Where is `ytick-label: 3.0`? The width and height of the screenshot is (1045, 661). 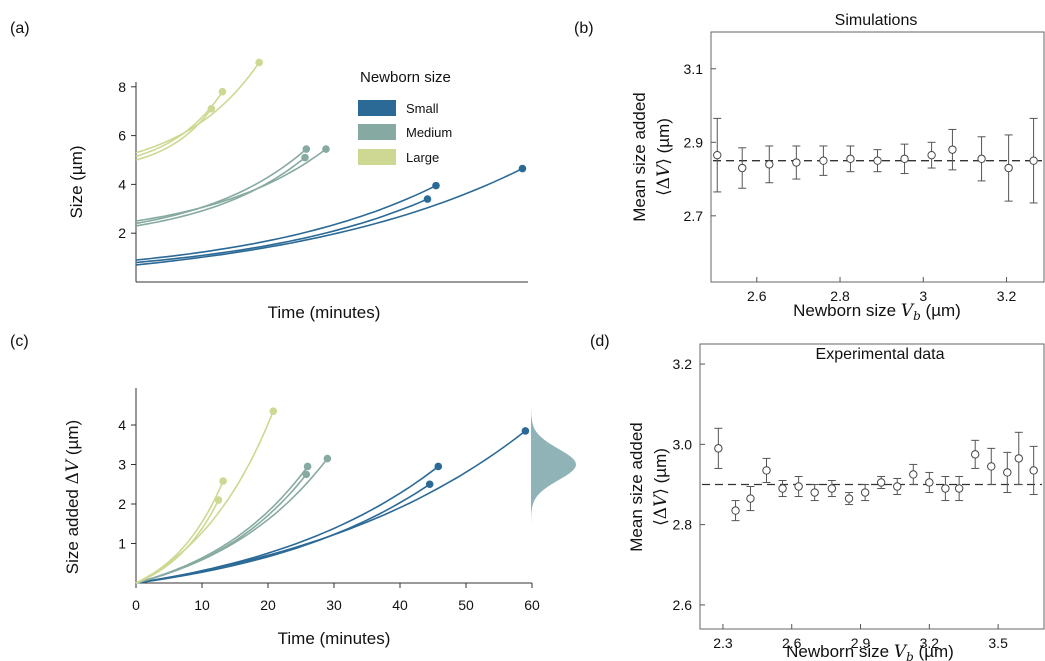 ytick-label: 3.0 is located at coordinates (683, 444).